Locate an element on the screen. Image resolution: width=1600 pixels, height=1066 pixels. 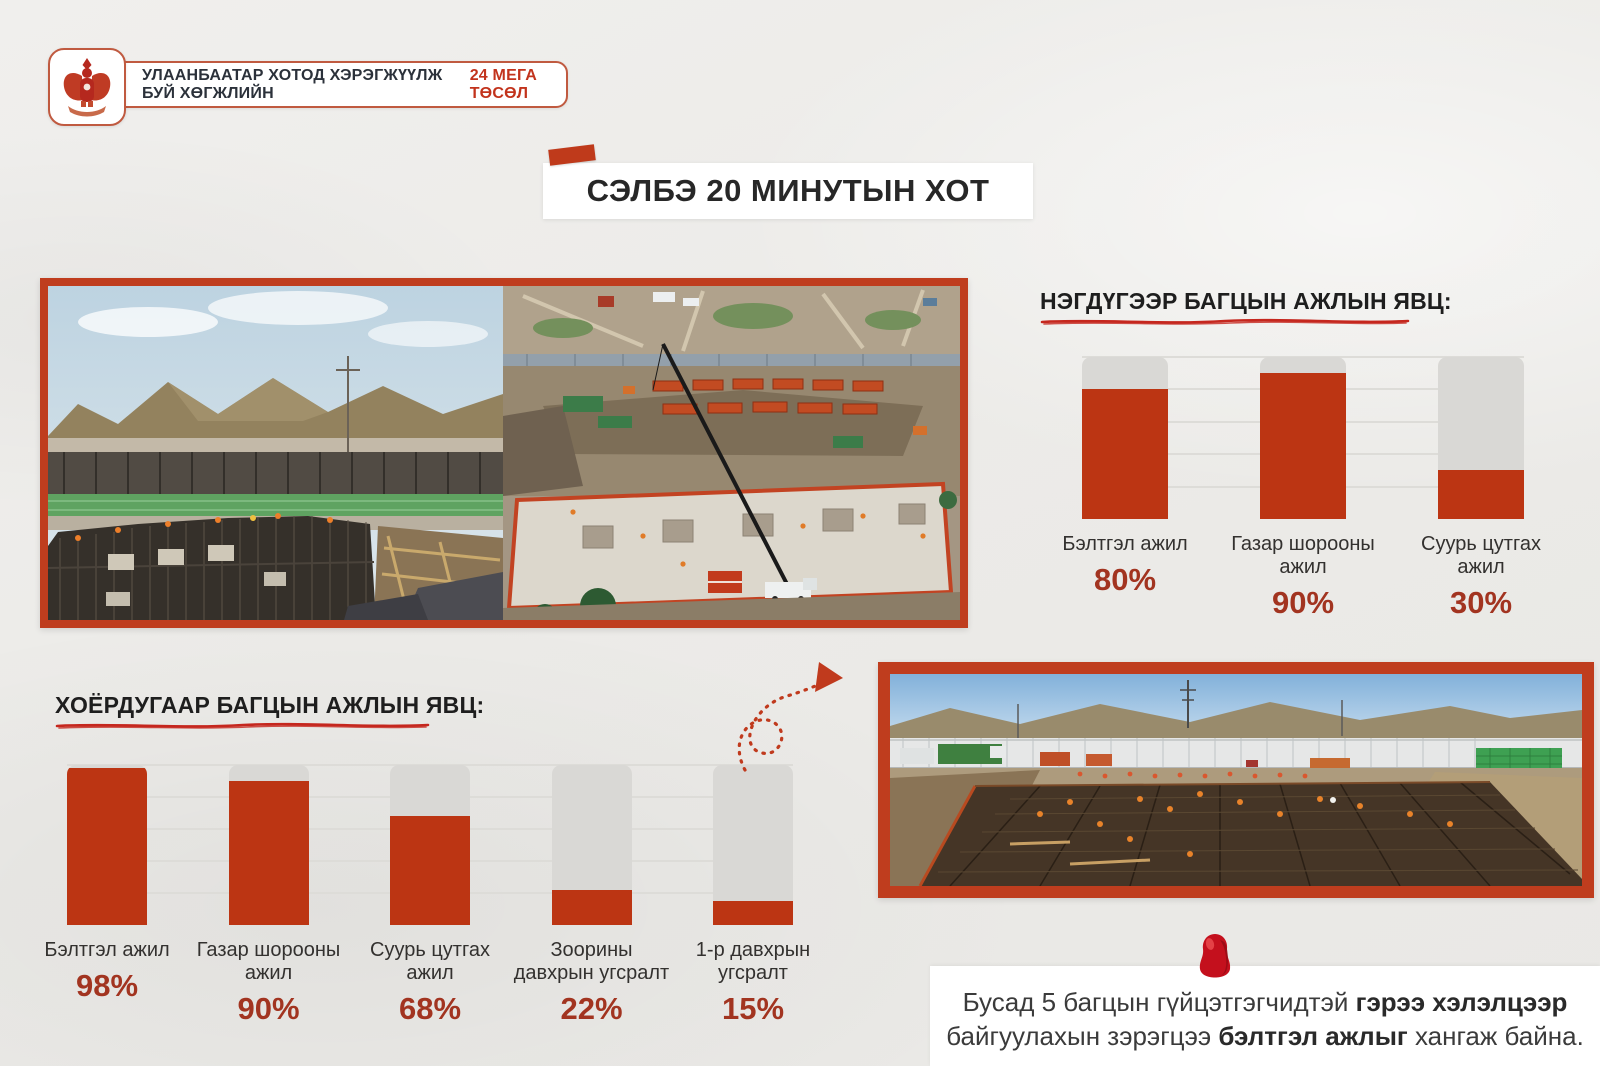
bar-category-text: Зоорины is located at coordinates (591, 950).